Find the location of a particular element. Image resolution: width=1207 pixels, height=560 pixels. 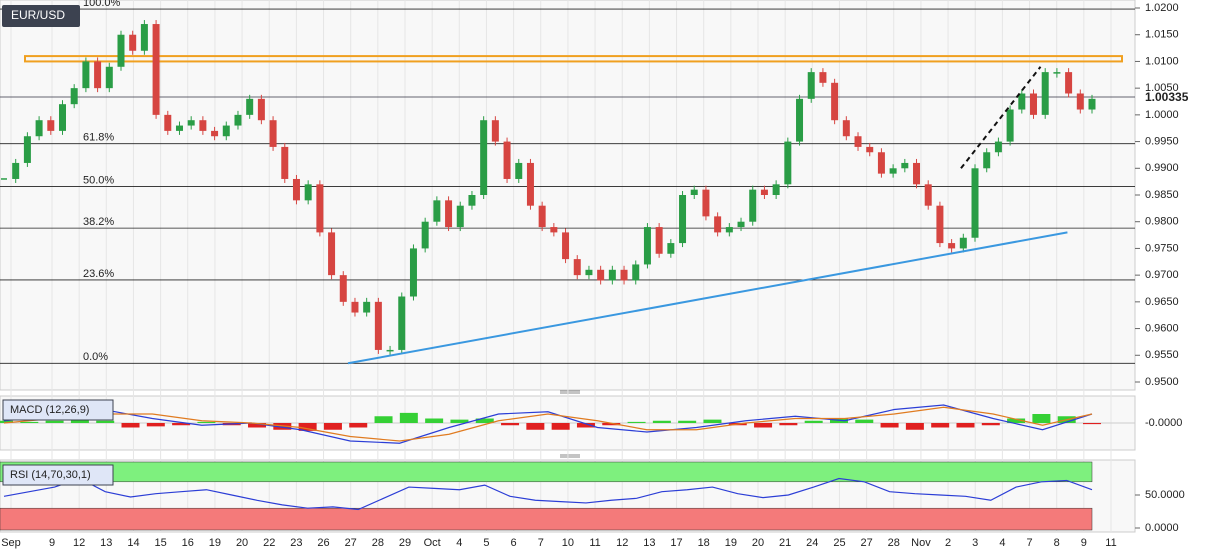

x-tick-label: 17 is located at coordinates (676, 543).